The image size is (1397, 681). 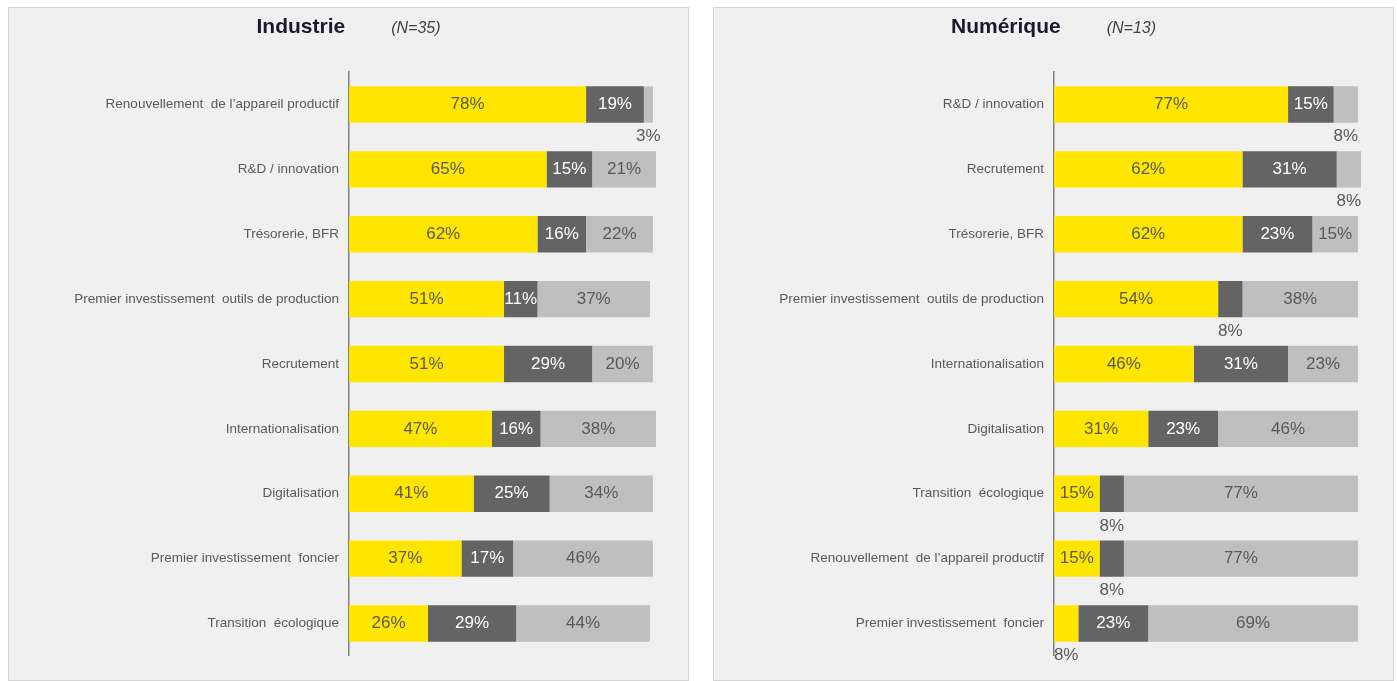 I want to click on chart-title: Industrie, so click(x=301, y=25).